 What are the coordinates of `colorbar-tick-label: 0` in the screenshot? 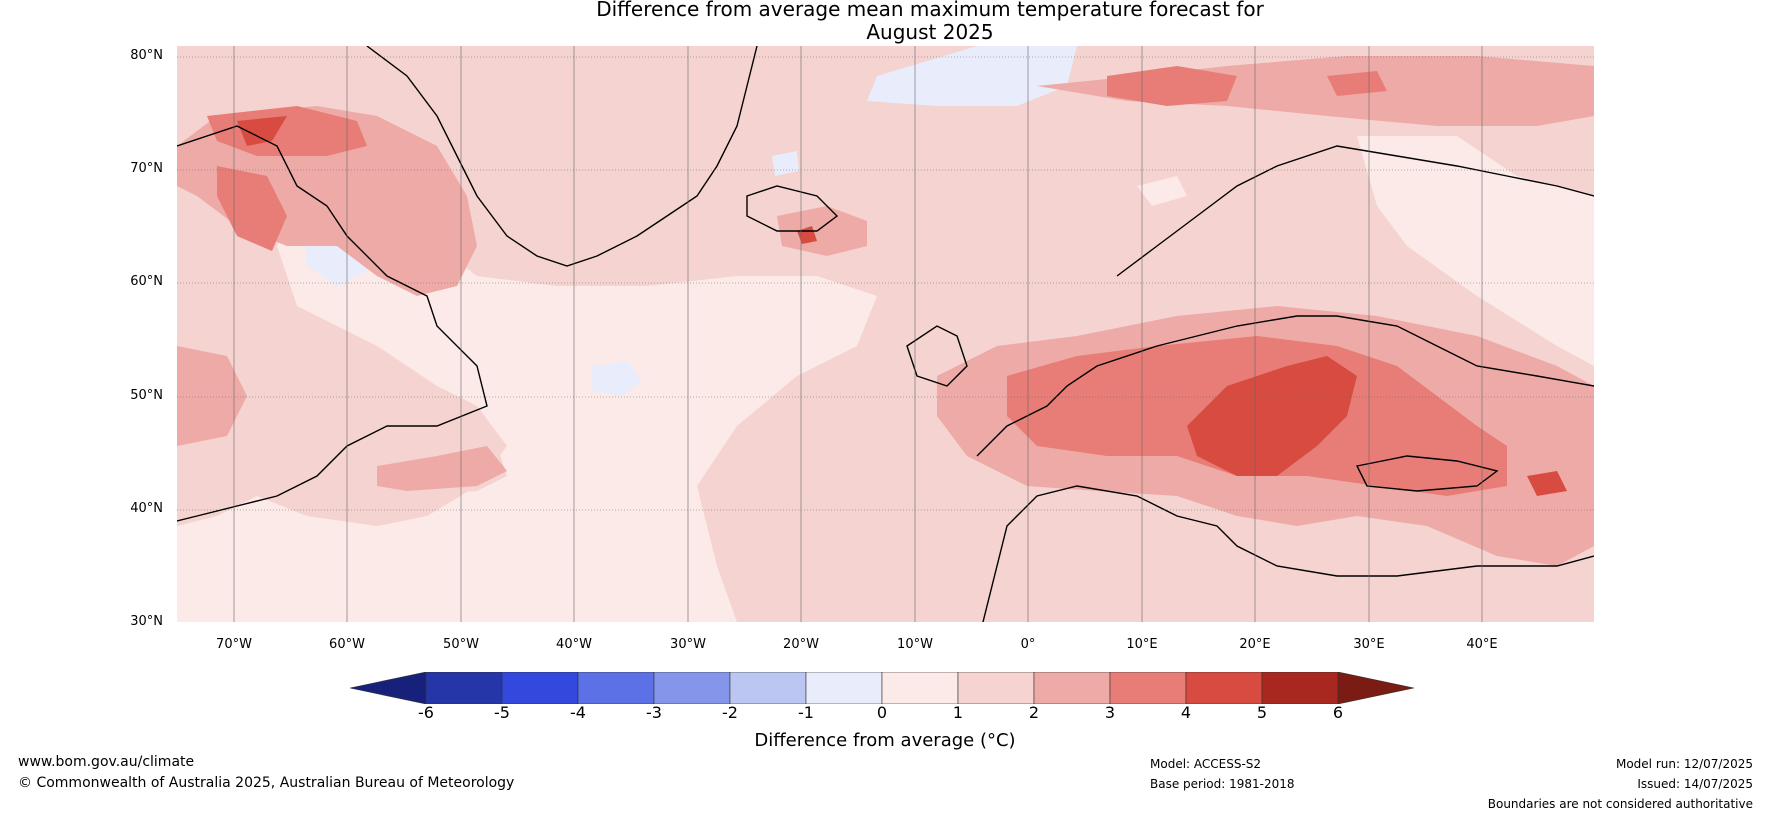 It's located at (882, 712).